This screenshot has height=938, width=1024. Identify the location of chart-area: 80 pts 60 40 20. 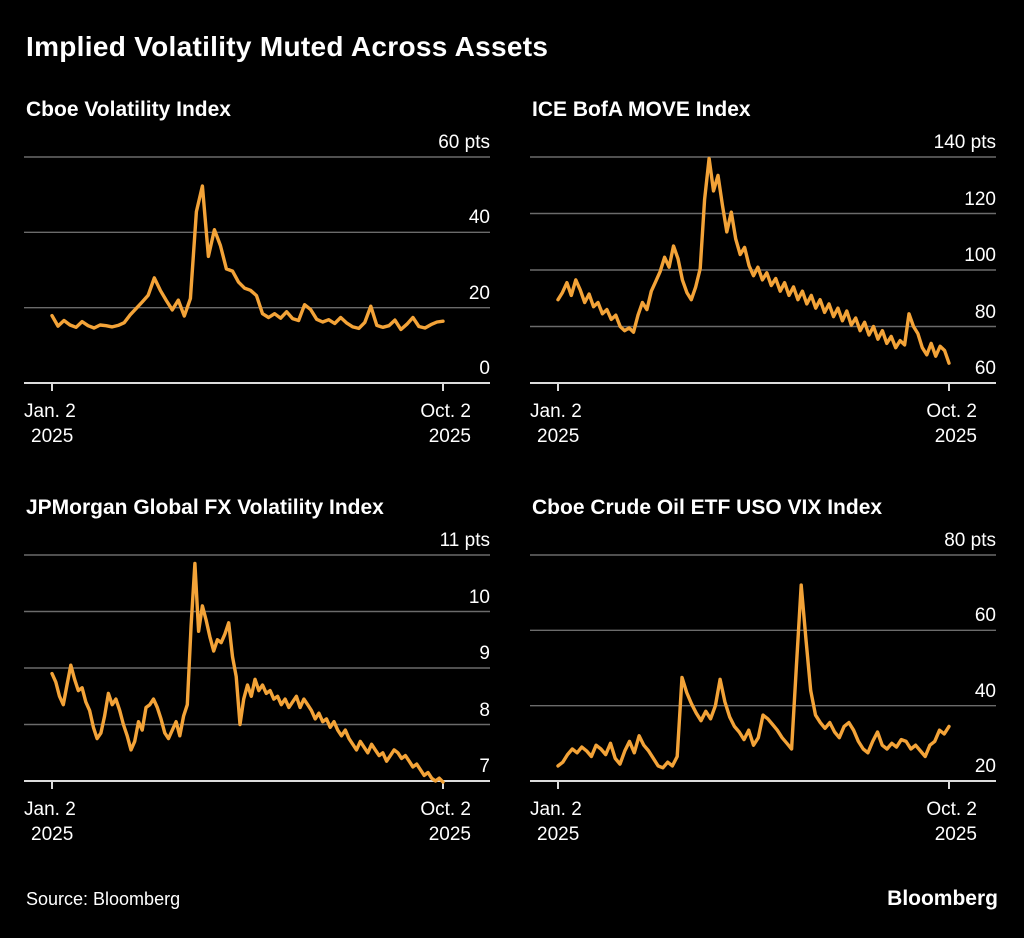
(763, 658).